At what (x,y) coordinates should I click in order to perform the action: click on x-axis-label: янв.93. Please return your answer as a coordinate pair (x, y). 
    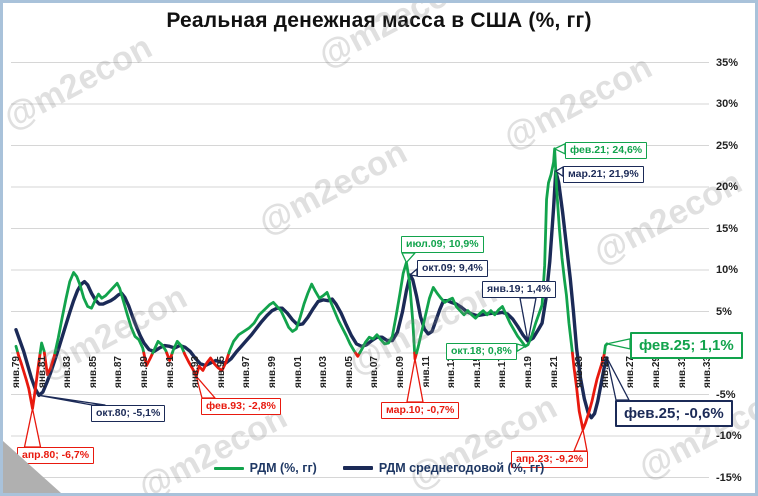
    Looking at the image, I should click on (196, 372).